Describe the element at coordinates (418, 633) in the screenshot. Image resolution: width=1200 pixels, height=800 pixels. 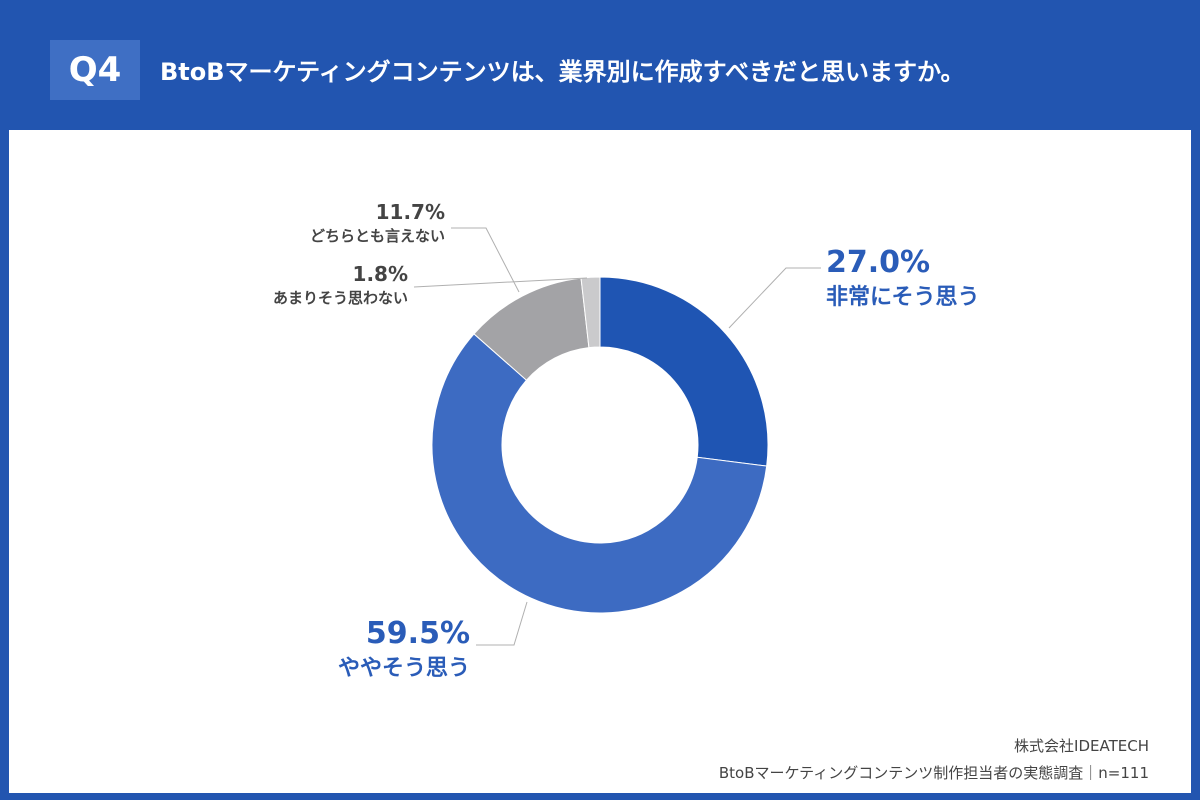
I see `value-label-somewhat-agree: 59.5%` at that location.